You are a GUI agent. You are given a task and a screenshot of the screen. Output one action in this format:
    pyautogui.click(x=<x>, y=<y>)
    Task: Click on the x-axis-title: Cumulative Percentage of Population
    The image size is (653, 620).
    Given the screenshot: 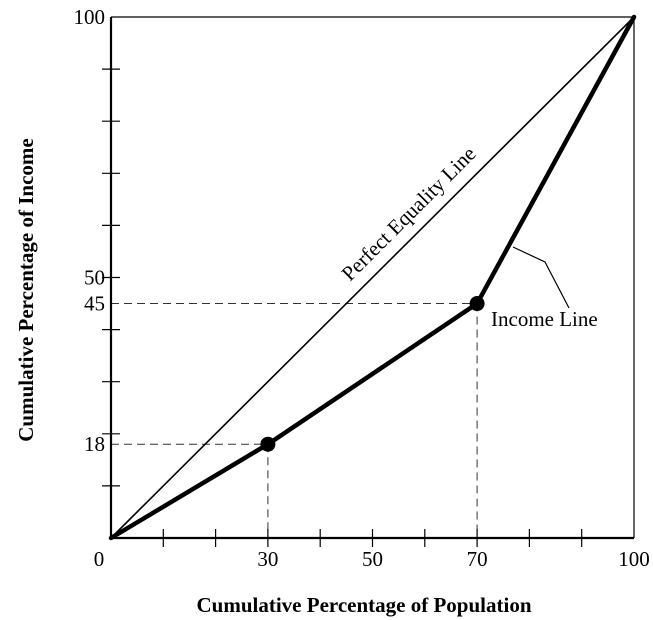 What is the action you would take?
    pyautogui.click(x=364, y=605)
    